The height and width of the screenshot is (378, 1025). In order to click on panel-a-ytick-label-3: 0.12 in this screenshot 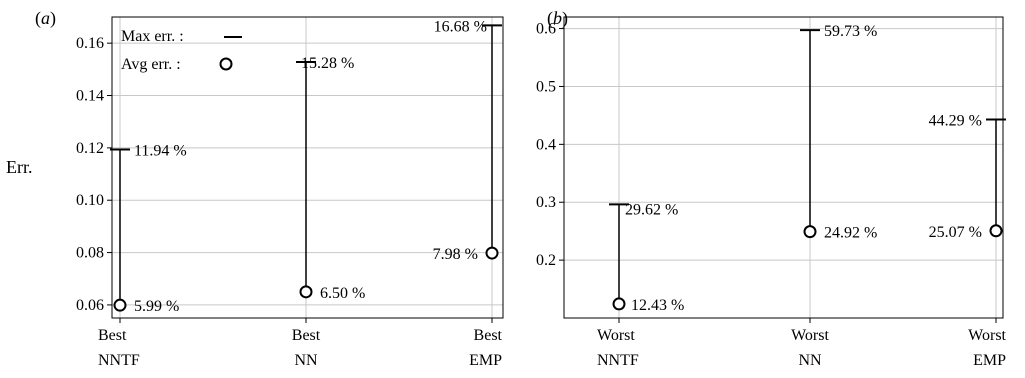, I will do `click(90, 148)`.